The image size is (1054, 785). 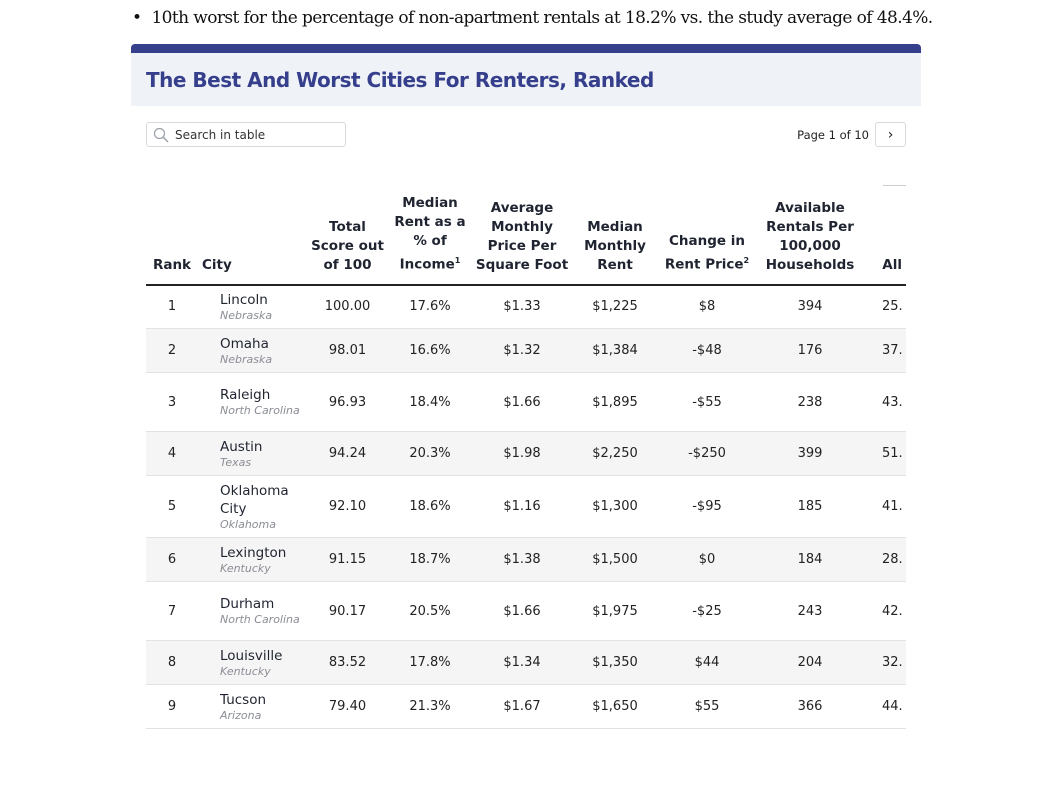 I want to click on cell-city: Raleigh North Carolina, so click(x=251, y=402).